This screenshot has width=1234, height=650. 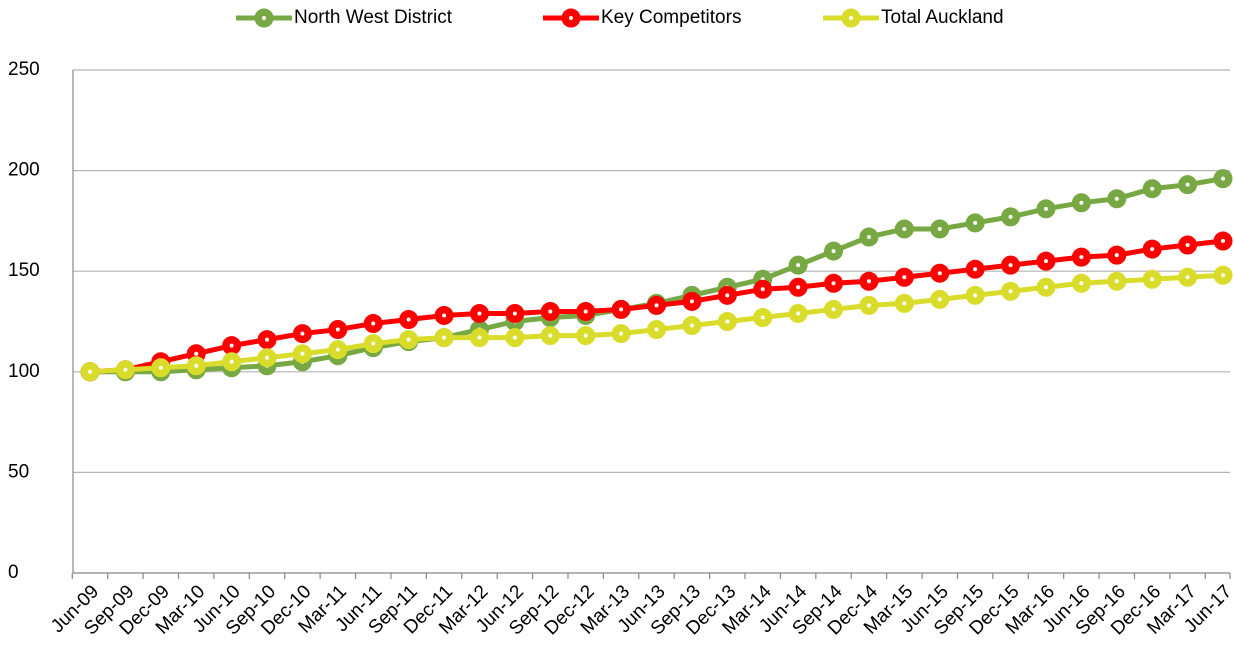 What do you see at coordinates (24, 170) in the screenshot?
I see `y-tick-label: 200` at bounding box center [24, 170].